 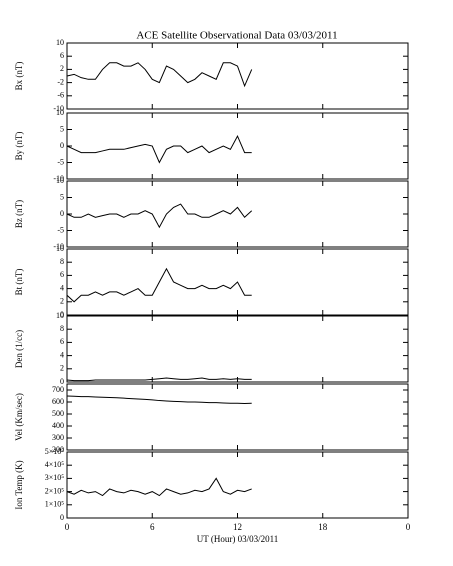 I want to click on y-tick-label: 5×10⁵, so click(x=55, y=451).